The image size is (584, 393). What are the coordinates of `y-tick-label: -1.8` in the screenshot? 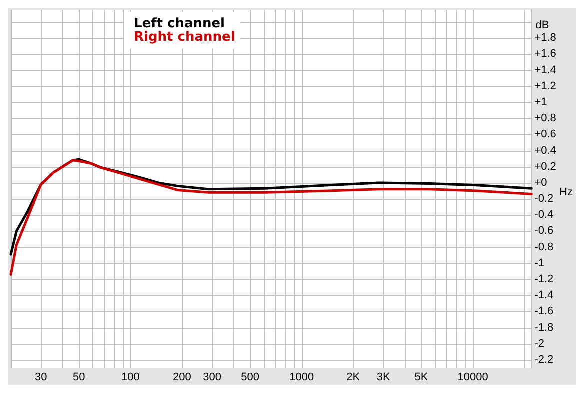 It's located at (544, 328).